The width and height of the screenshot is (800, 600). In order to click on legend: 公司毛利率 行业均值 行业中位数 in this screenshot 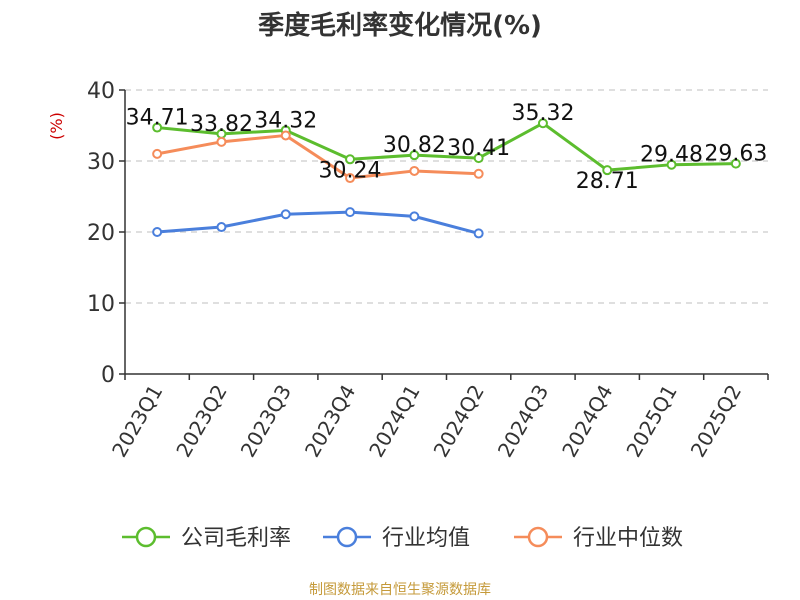, I will do `click(402, 538)`.